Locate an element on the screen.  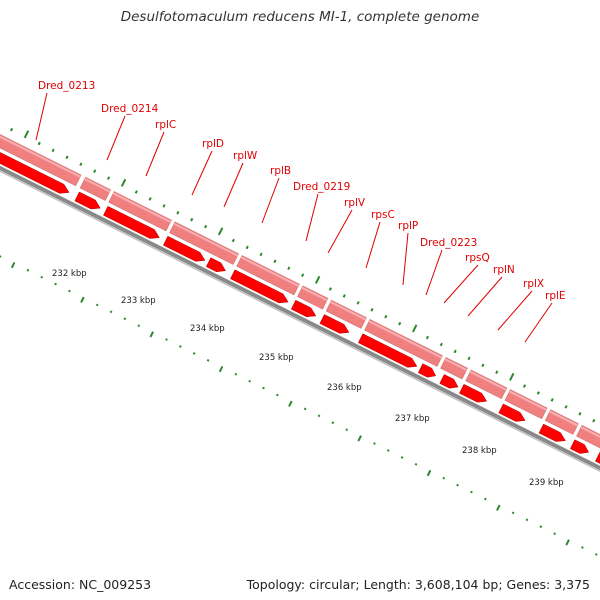
scale-label: 232 kbp is located at coordinates (69, 274).